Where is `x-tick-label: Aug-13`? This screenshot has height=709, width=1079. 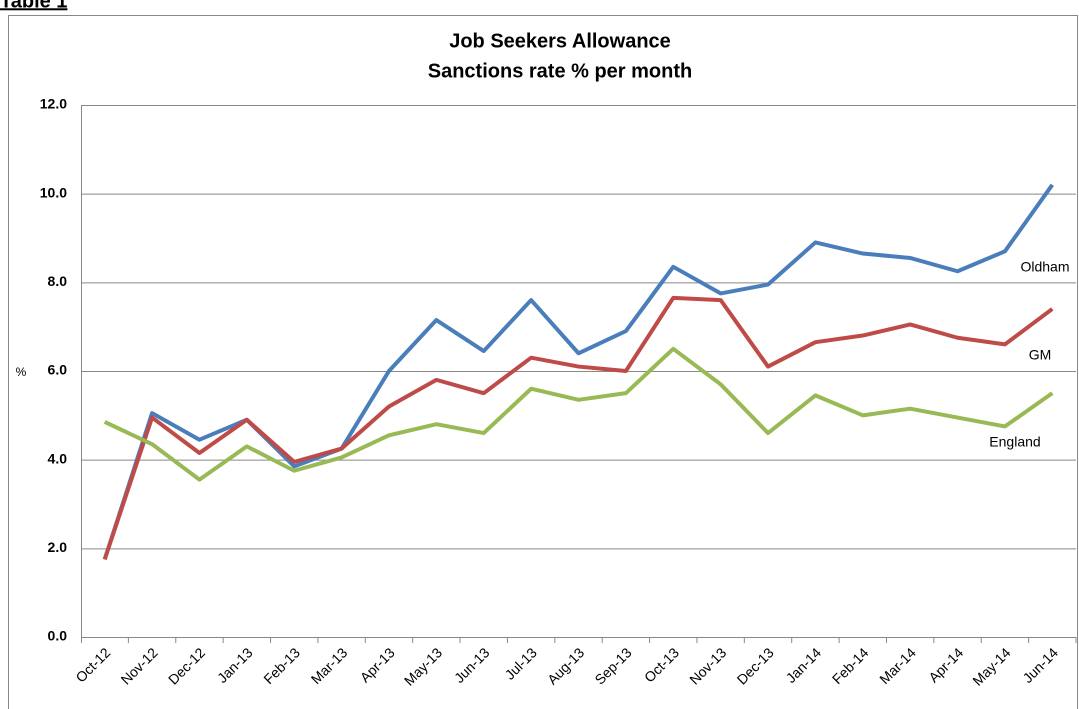
x-tick-label: Aug-13 is located at coordinates (565, 665).